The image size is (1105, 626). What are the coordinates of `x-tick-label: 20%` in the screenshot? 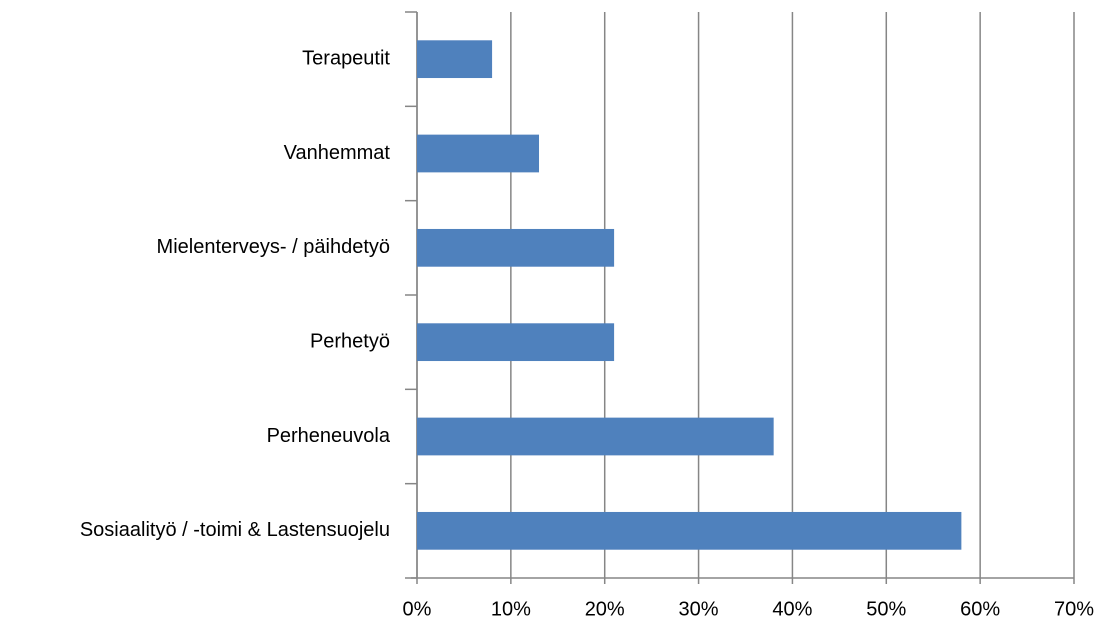 It's located at (605, 609).